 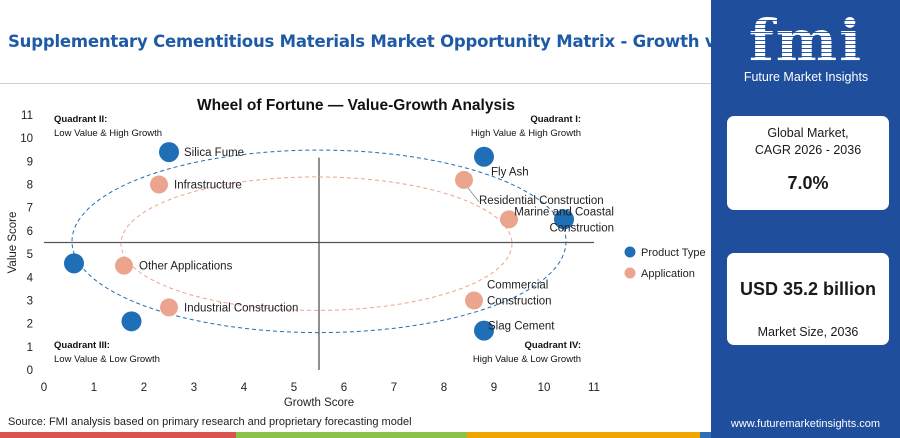 What do you see at coordinates (594, 388) in the screenshot?
I see `x-tick-label: 11` at bounding box center [594, 388].